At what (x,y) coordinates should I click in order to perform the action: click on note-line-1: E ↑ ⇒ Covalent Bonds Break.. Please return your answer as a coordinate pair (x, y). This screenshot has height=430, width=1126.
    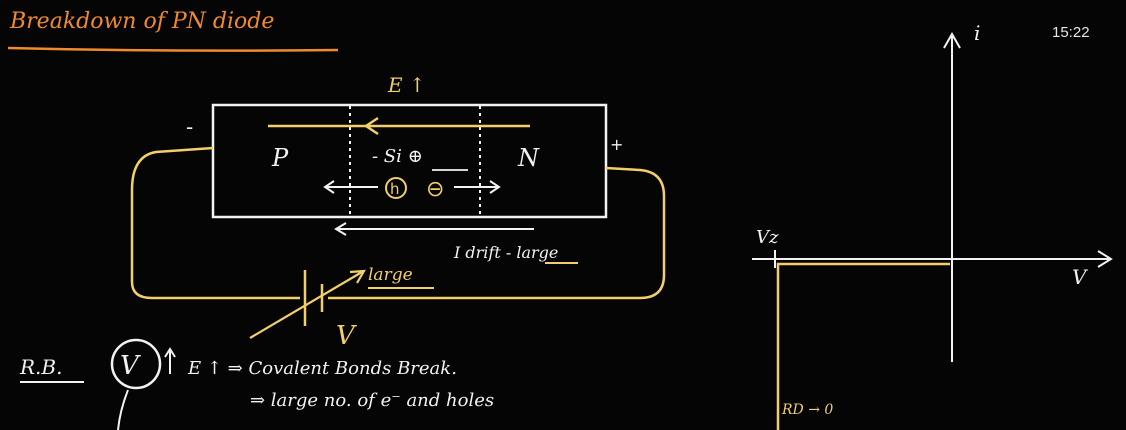
    Looking at the image, I should click on (322, 368).